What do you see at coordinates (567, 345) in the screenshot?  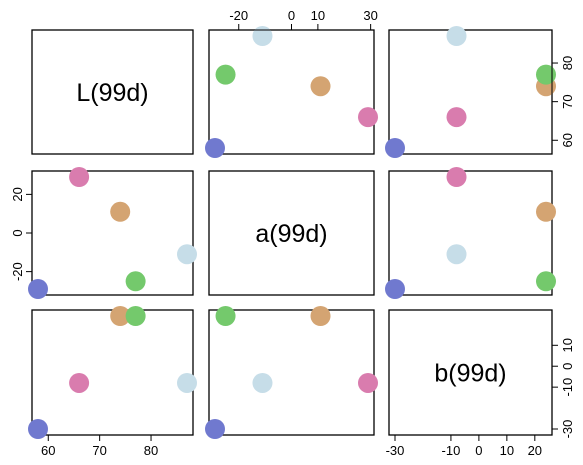 I see `right-axis-b-tick-label-3: 10` at bounding box center [567, 345].